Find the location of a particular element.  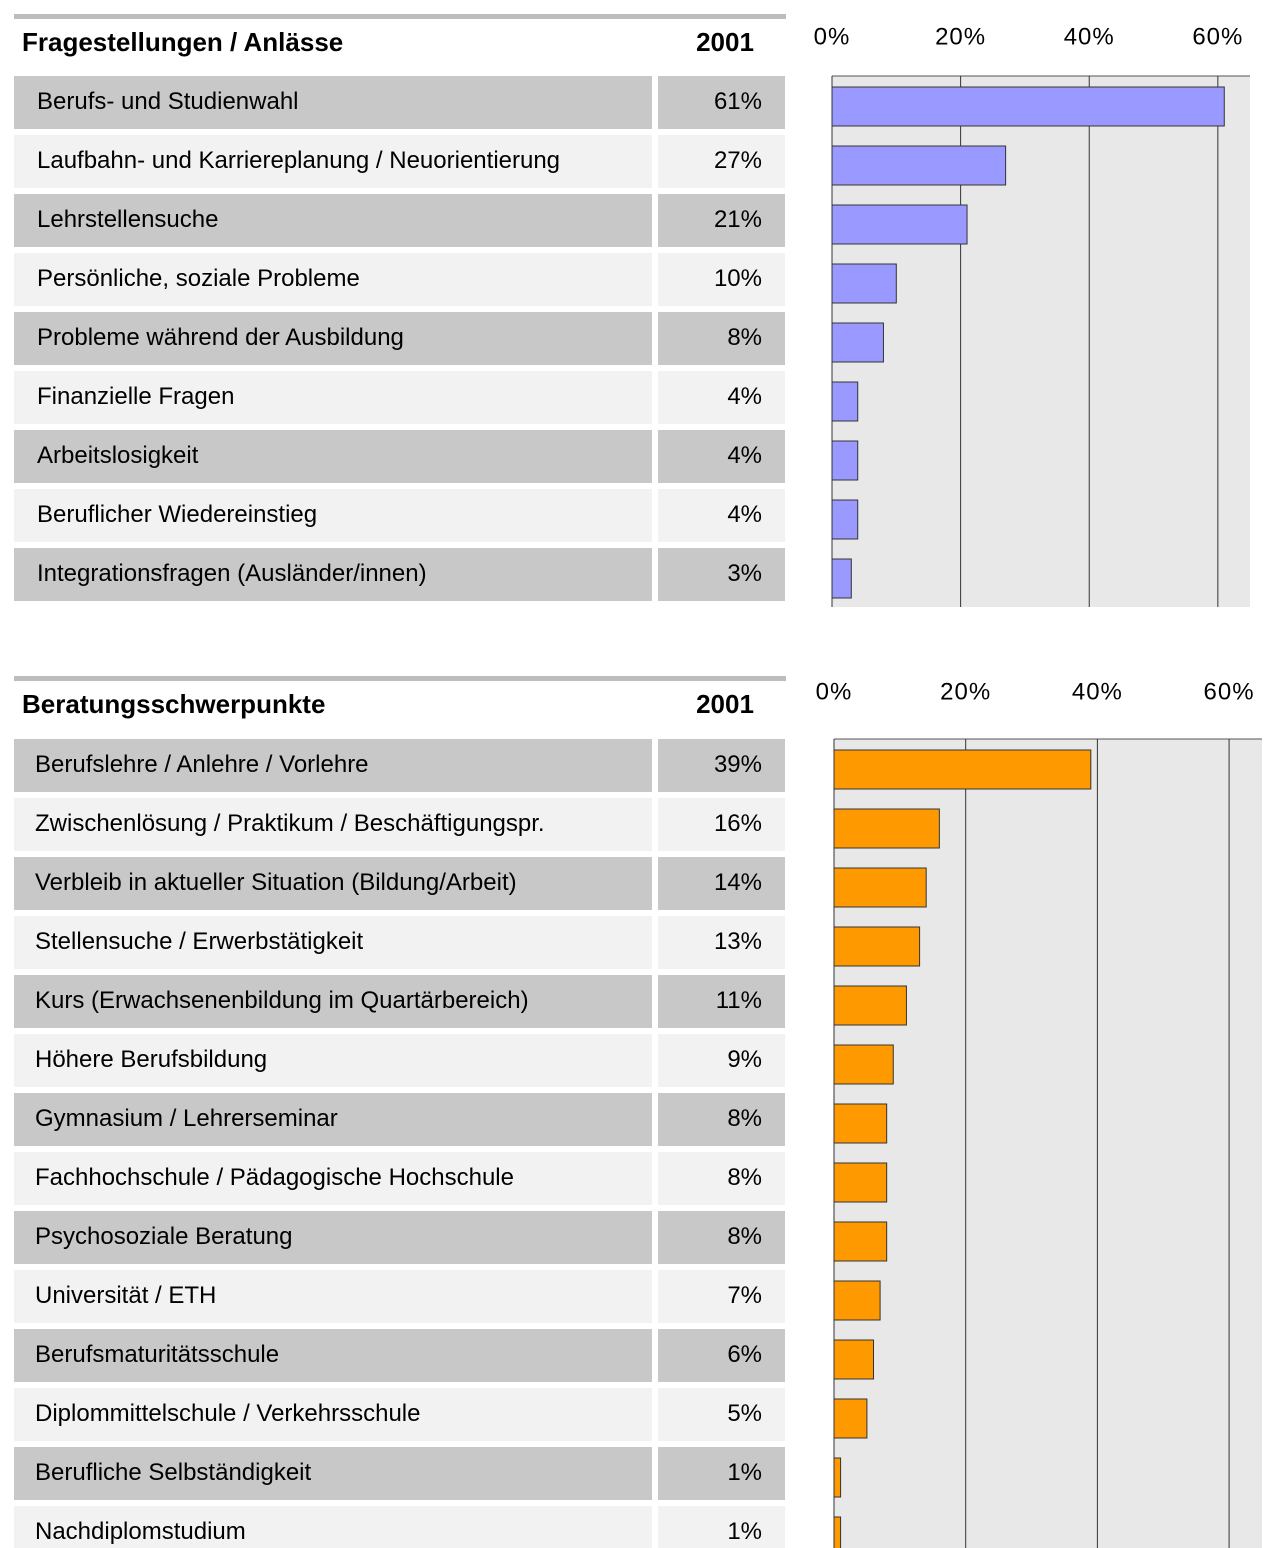

row-label: Psychosoziale Beratung is located at coordinates (163, 1236).